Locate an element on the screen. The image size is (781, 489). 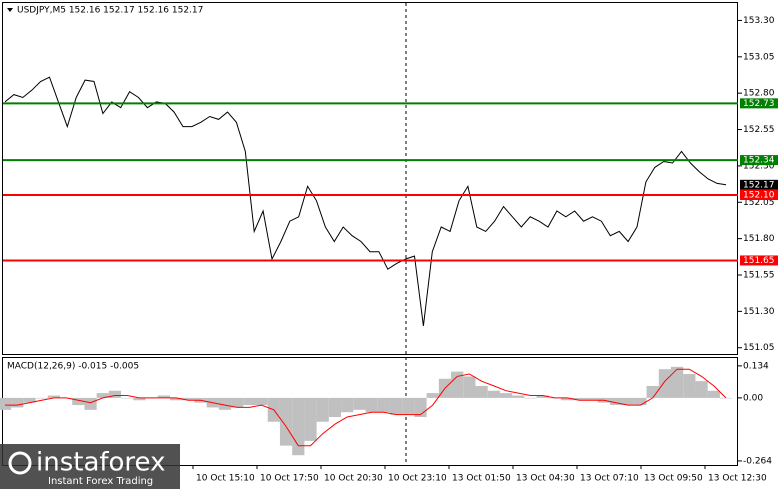
y-tick-label: -0.264 is located at coordinates (757, 461).